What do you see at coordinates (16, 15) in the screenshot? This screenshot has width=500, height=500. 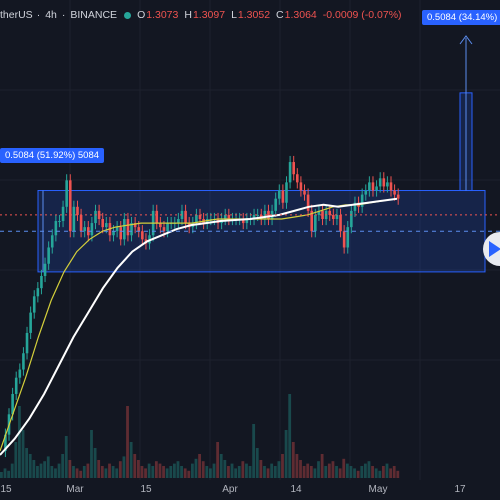 I see `symbol-name: therUS` at bounding box center [16, 15].